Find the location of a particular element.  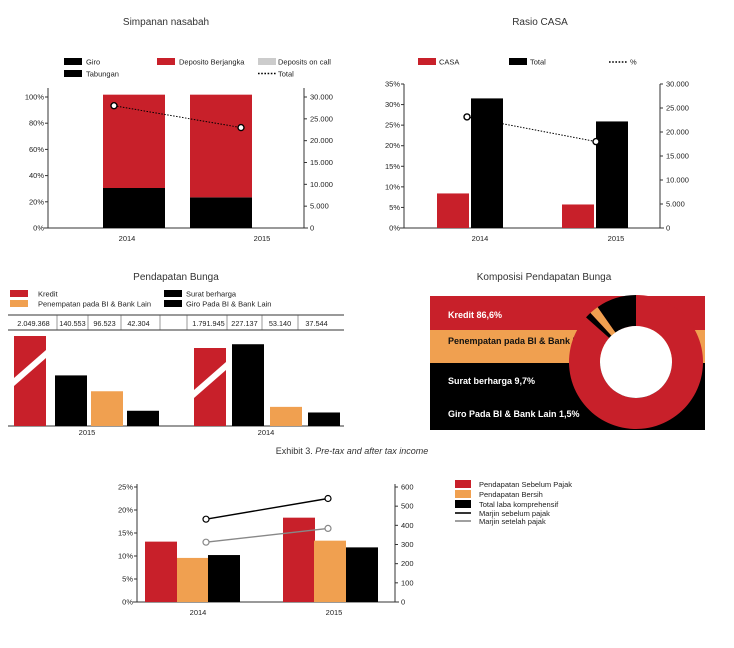

bar-giro-pada-bi-bank-lain is located at coordinates (143, 418).